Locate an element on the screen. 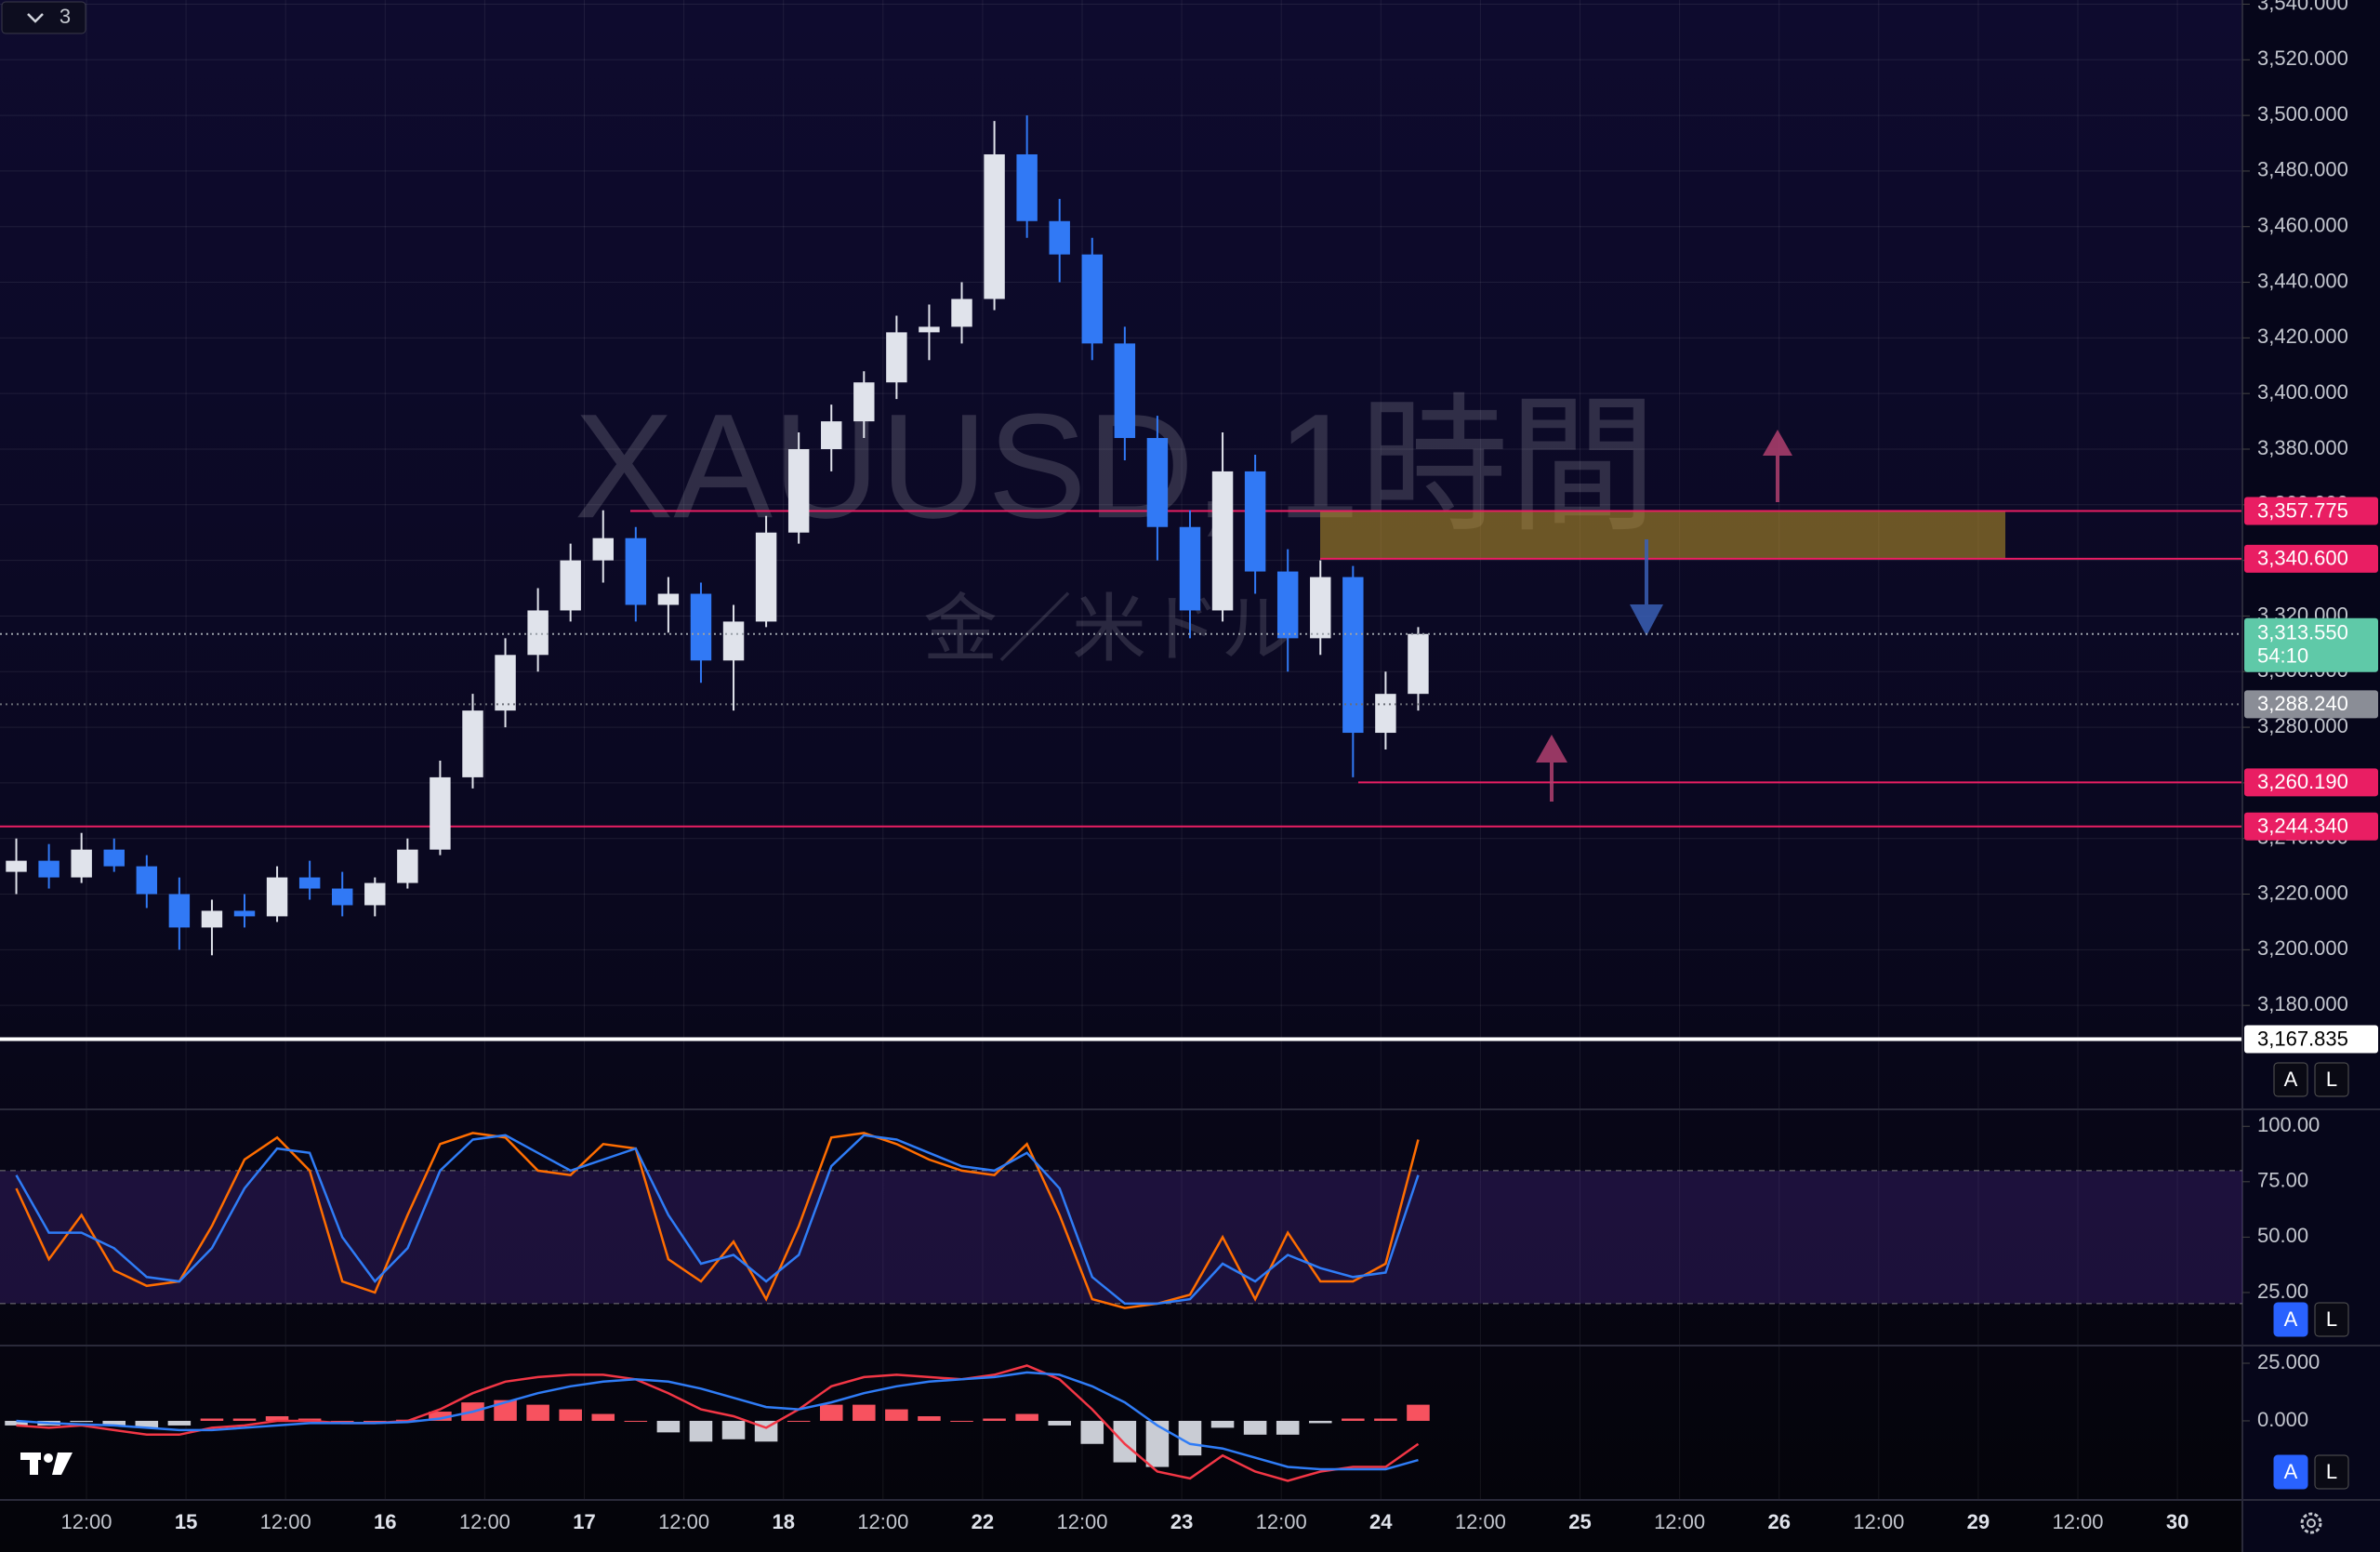 The height and width of the screenshot is (1552, 2380). prev-close-label: 3,288.240 is located at coordinates (2302, 703).